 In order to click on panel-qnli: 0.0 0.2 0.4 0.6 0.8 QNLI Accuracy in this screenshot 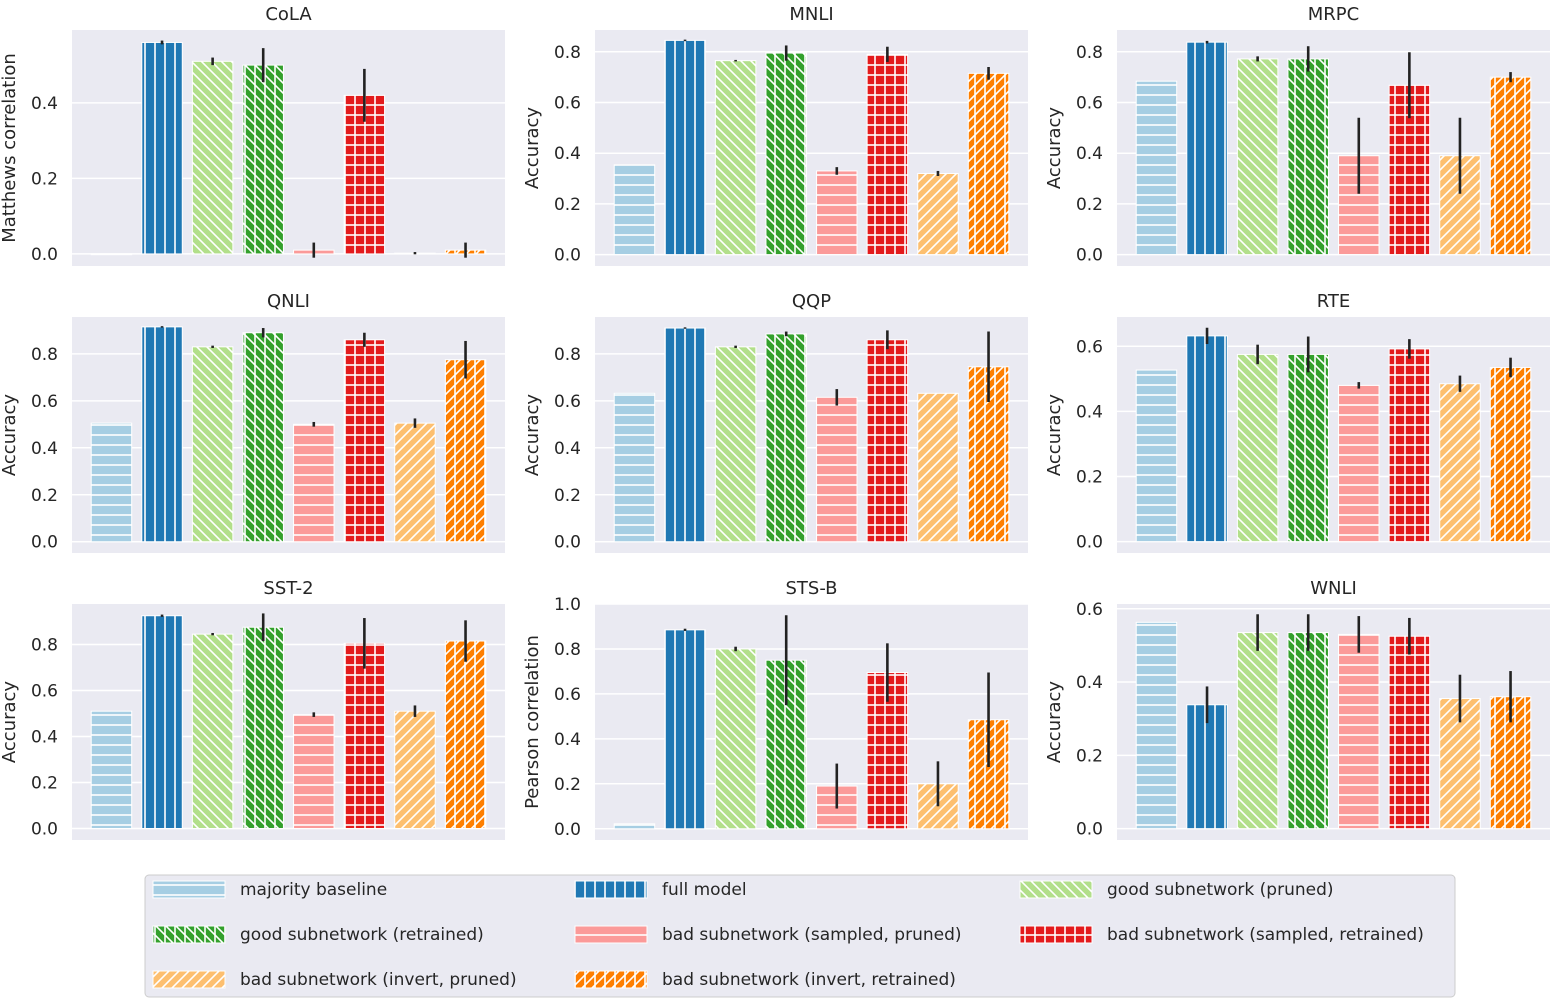, I will do `click(252, 422)`.